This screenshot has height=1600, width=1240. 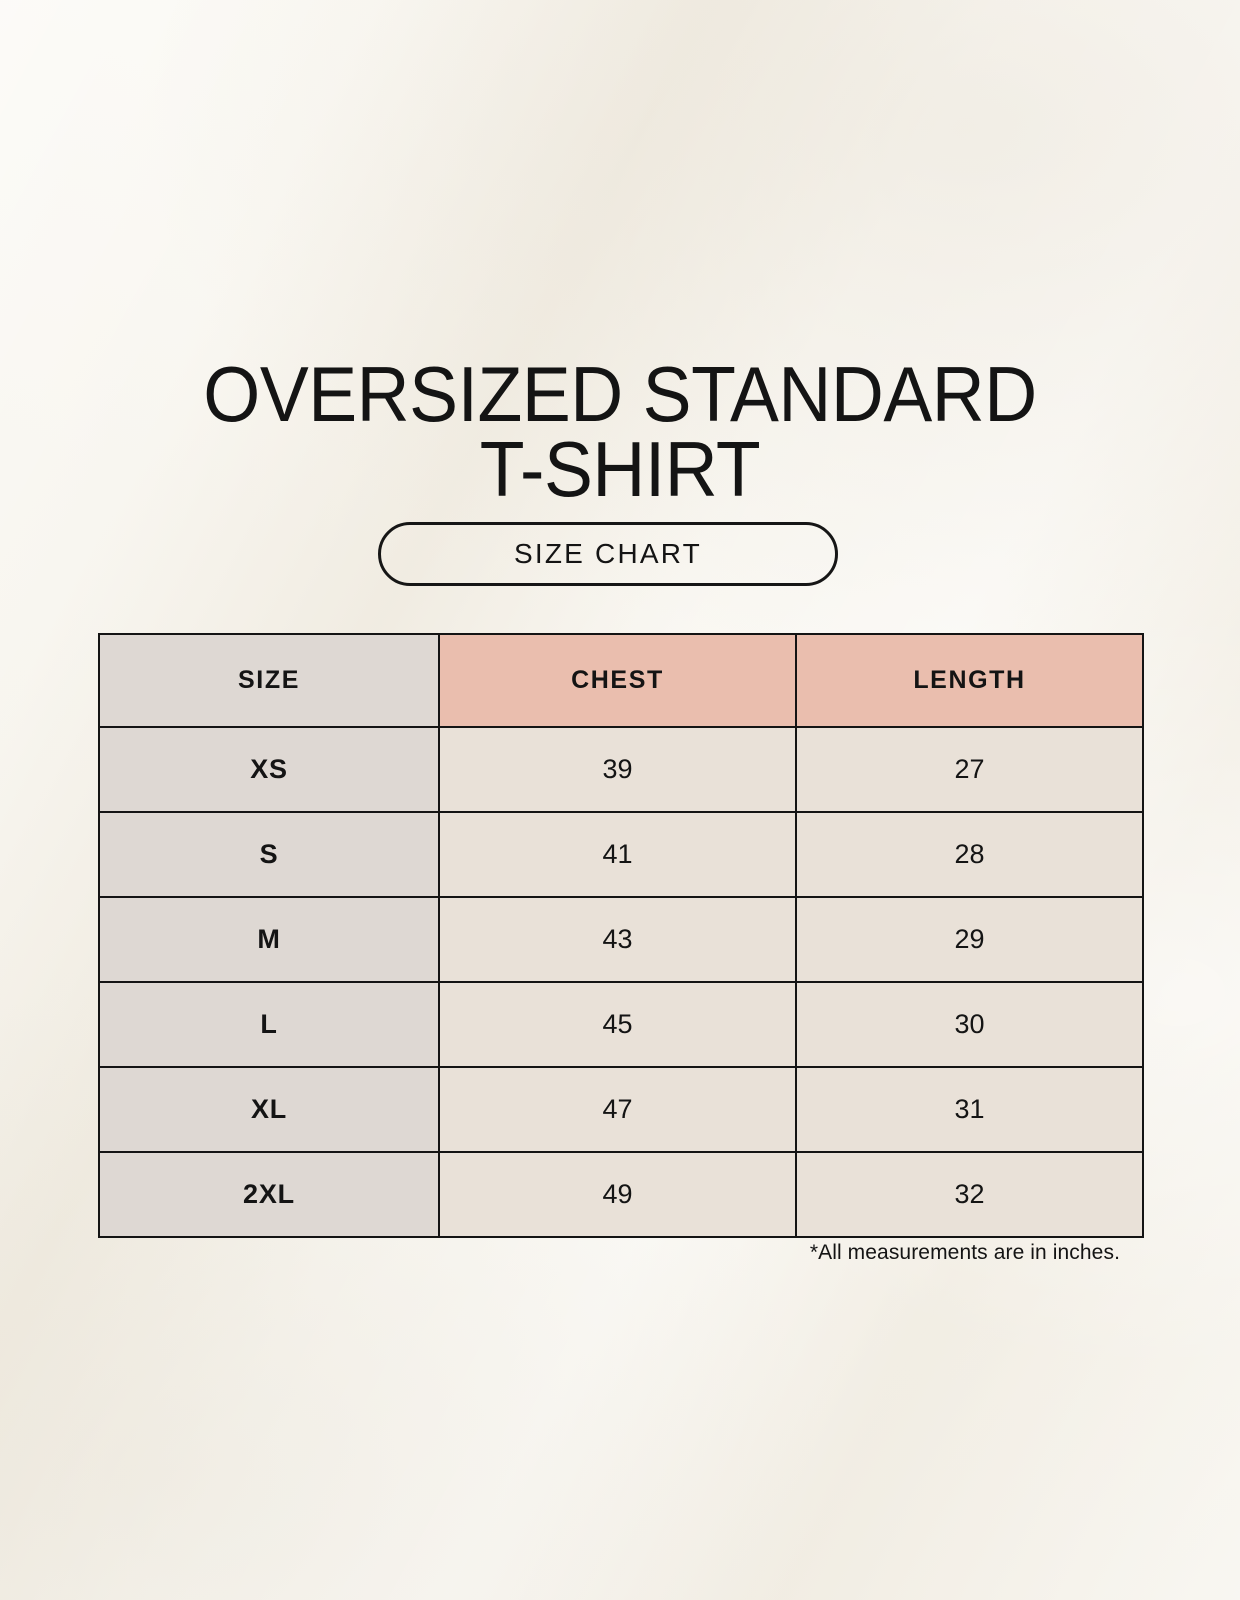 I want to click on cell-chest: 45, so click(x=617, y=1024).